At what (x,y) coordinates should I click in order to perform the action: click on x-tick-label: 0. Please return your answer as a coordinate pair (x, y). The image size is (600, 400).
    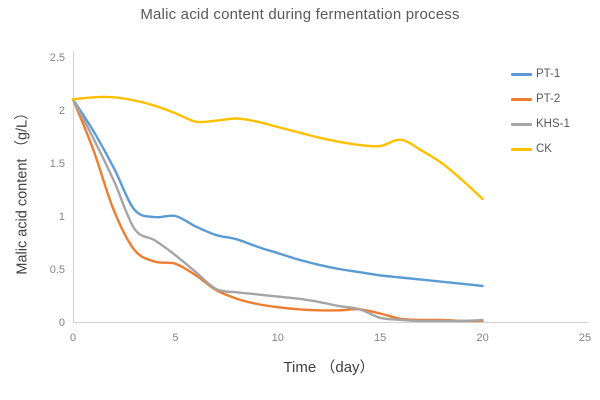
    Looking at the image, I should click on (73, 338).